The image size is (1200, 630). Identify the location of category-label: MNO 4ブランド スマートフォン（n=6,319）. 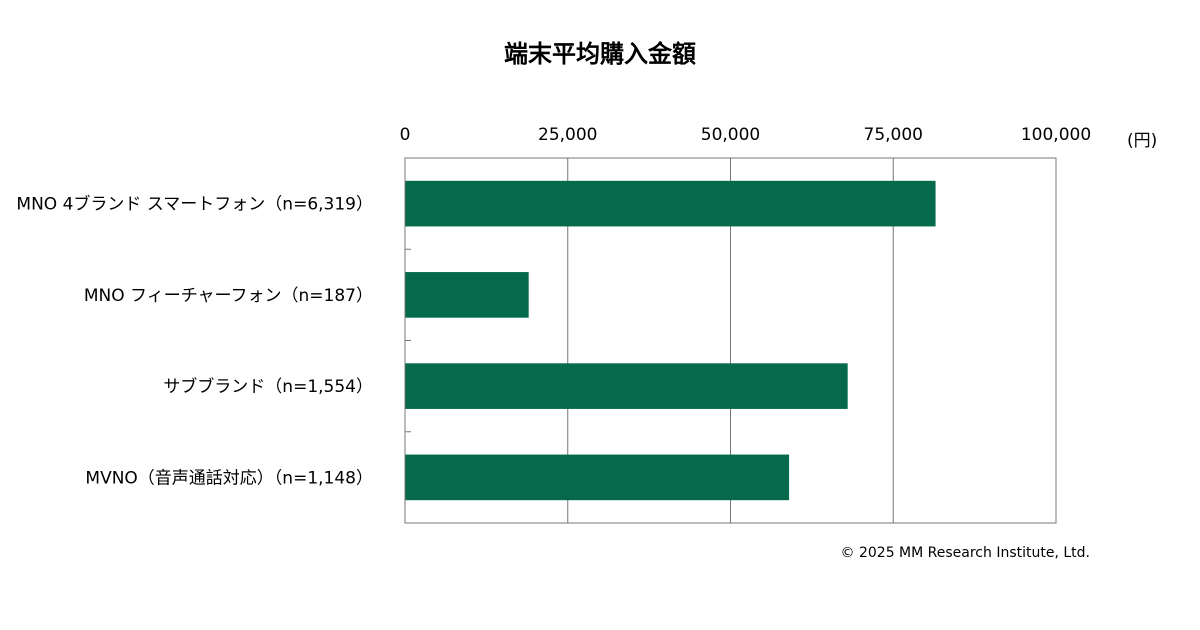
(194, 204).